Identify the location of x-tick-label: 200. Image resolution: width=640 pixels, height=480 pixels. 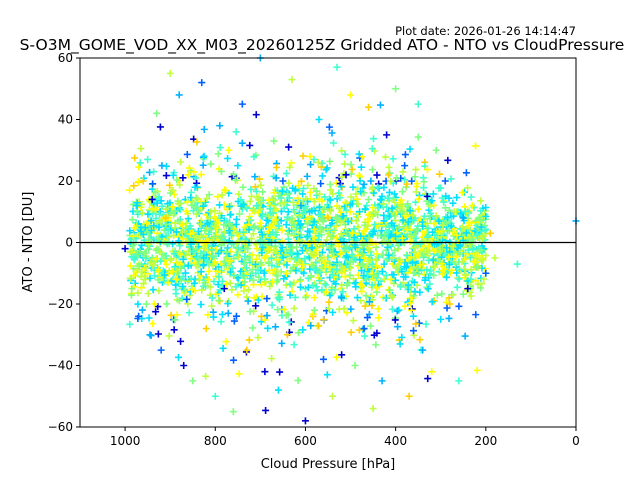
(485, 441).